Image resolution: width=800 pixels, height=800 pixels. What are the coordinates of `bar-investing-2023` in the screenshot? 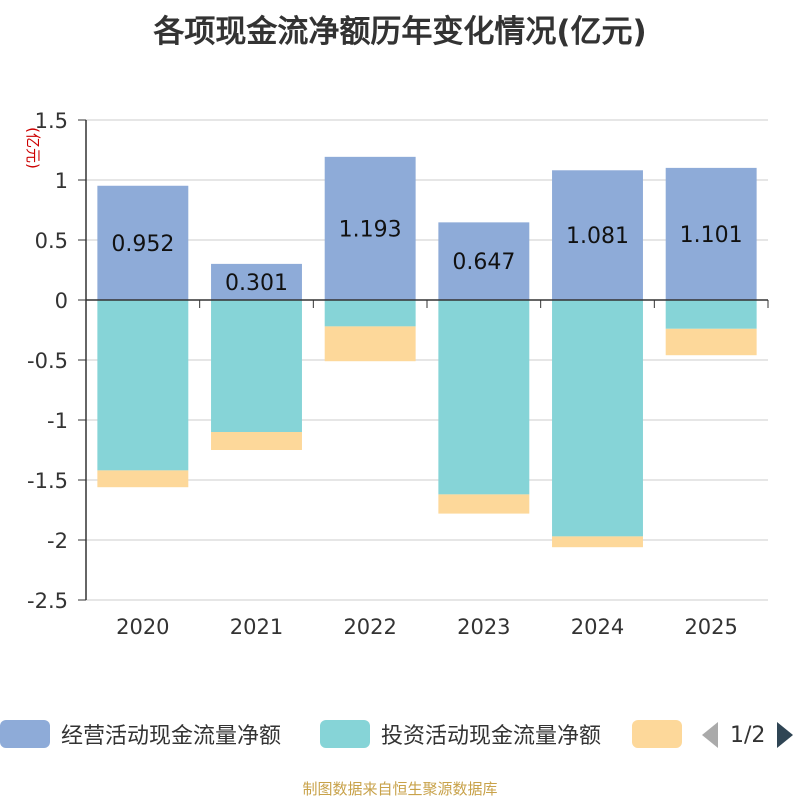 It's located at (484, 397).